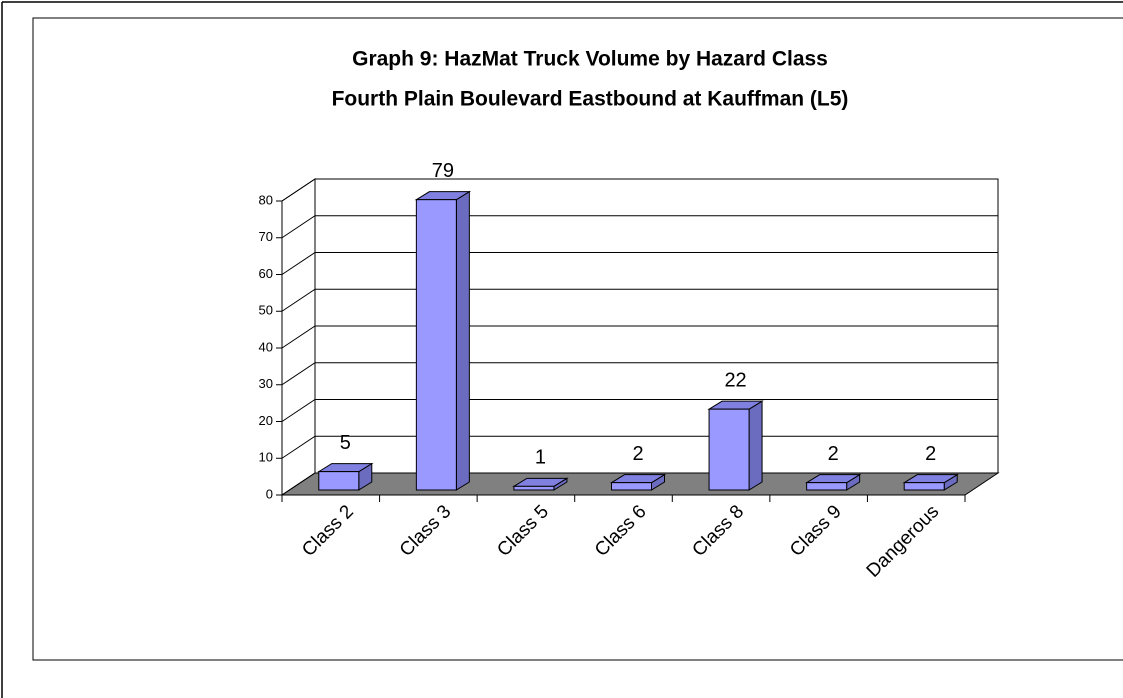 Image resolution: width=1123 pixels, height=698 pixels. Describe the element at coordinates (266, 420) in the screenshot. I see `y-tick-label: 20` at that location.